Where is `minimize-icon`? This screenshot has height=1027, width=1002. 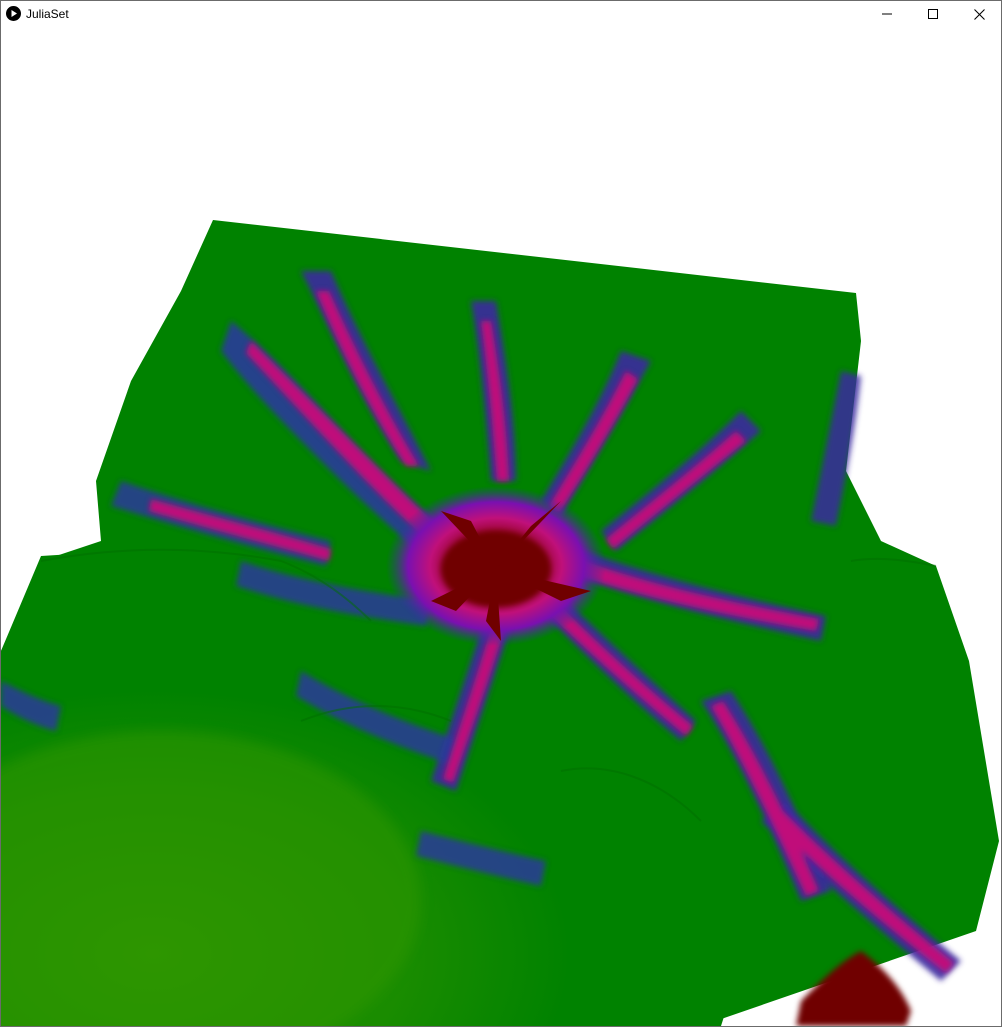 minimize-icon is located at coordinates (887, 14).